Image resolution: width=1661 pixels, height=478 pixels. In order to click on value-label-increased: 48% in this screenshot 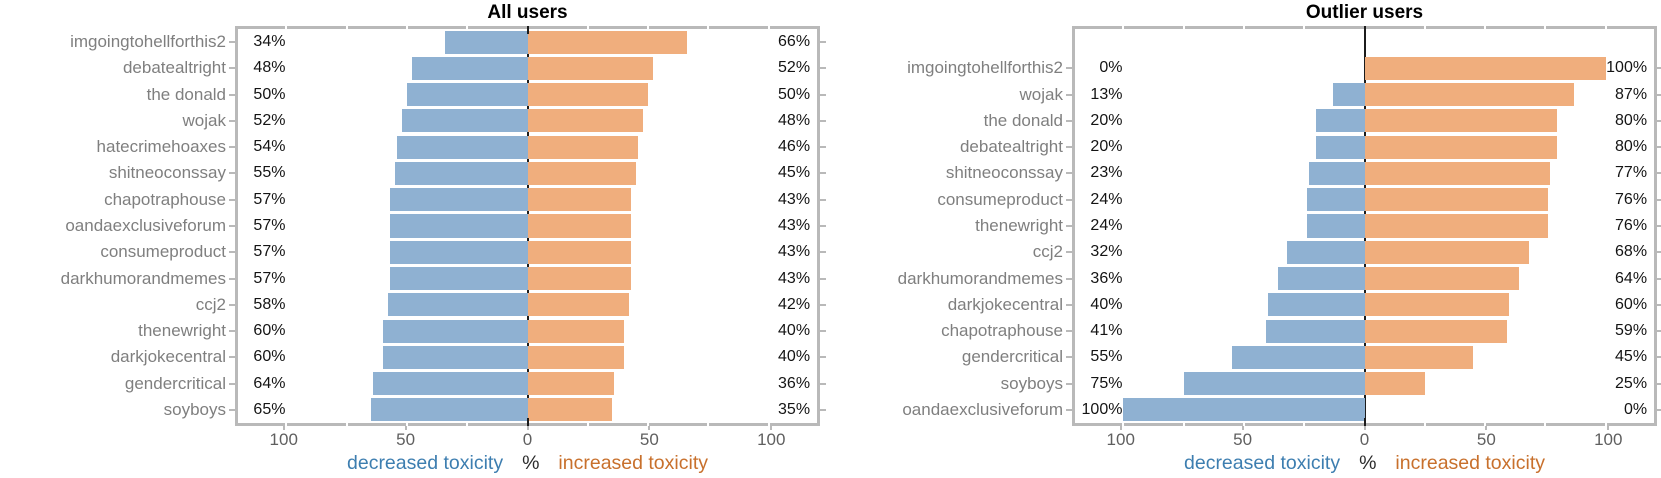, I will do `click(794, 120)`.